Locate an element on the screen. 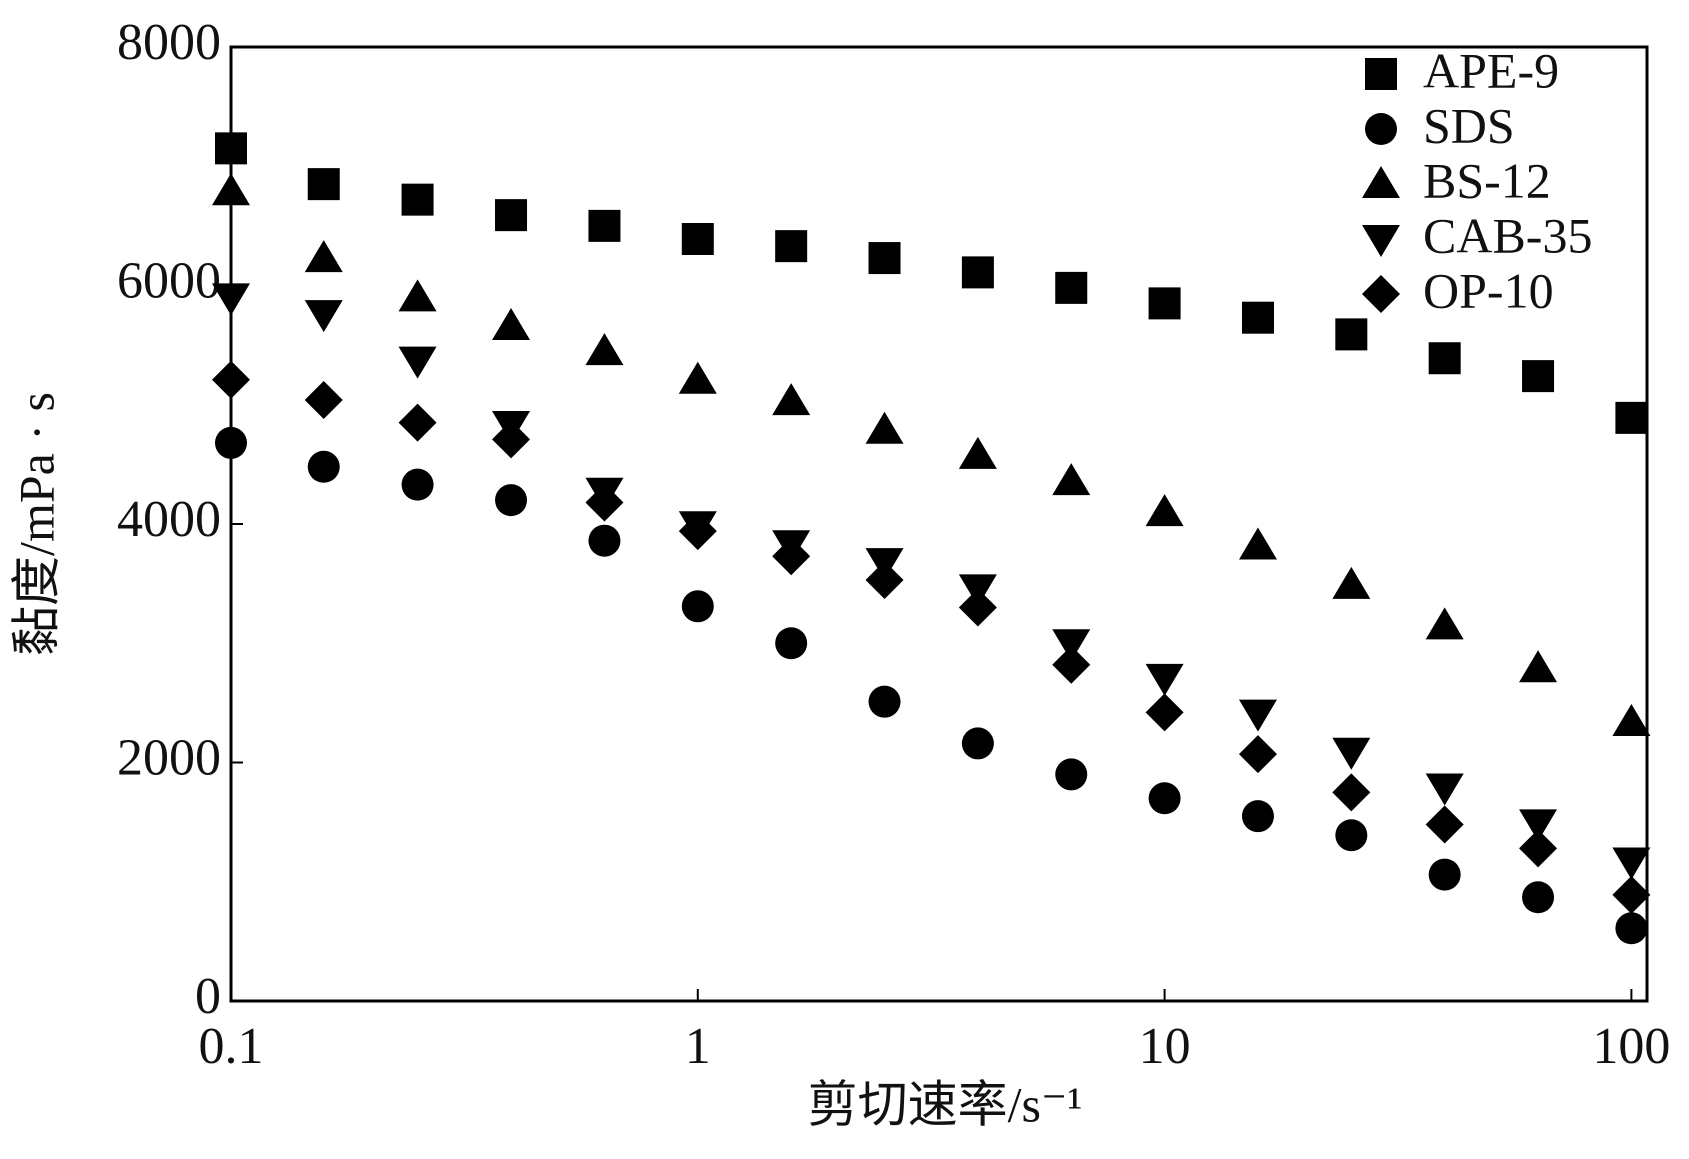 The height and width of the screenshot is (1159, 1689). legend-label: SDS is located at coordinates (1469, 125).